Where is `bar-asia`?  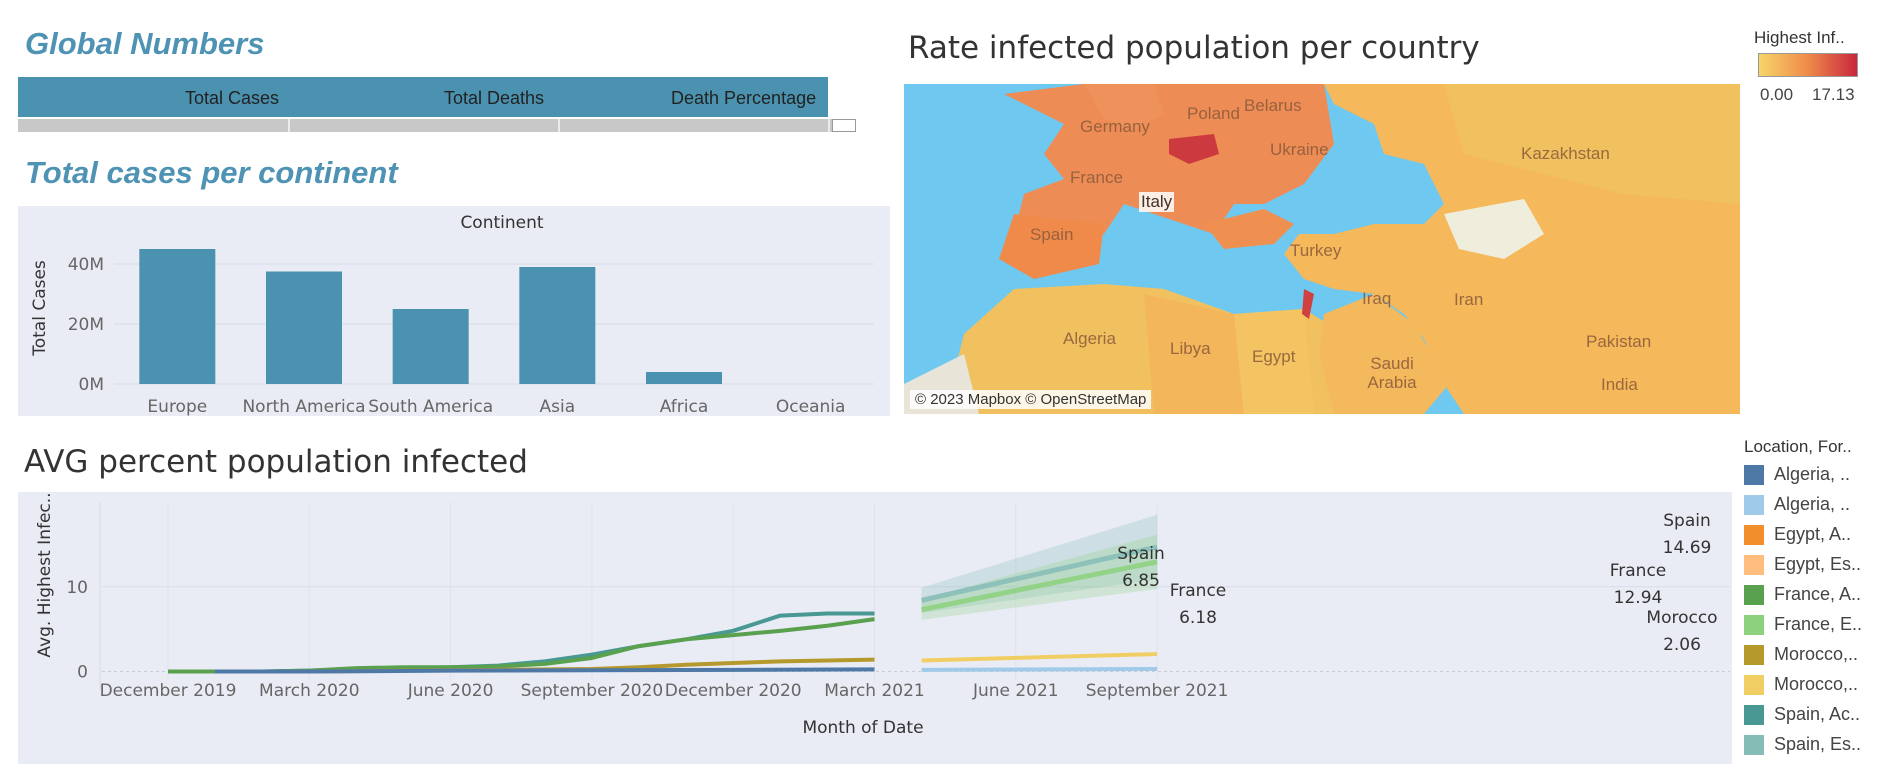 bar-asia is located at coordinates (557, 325).